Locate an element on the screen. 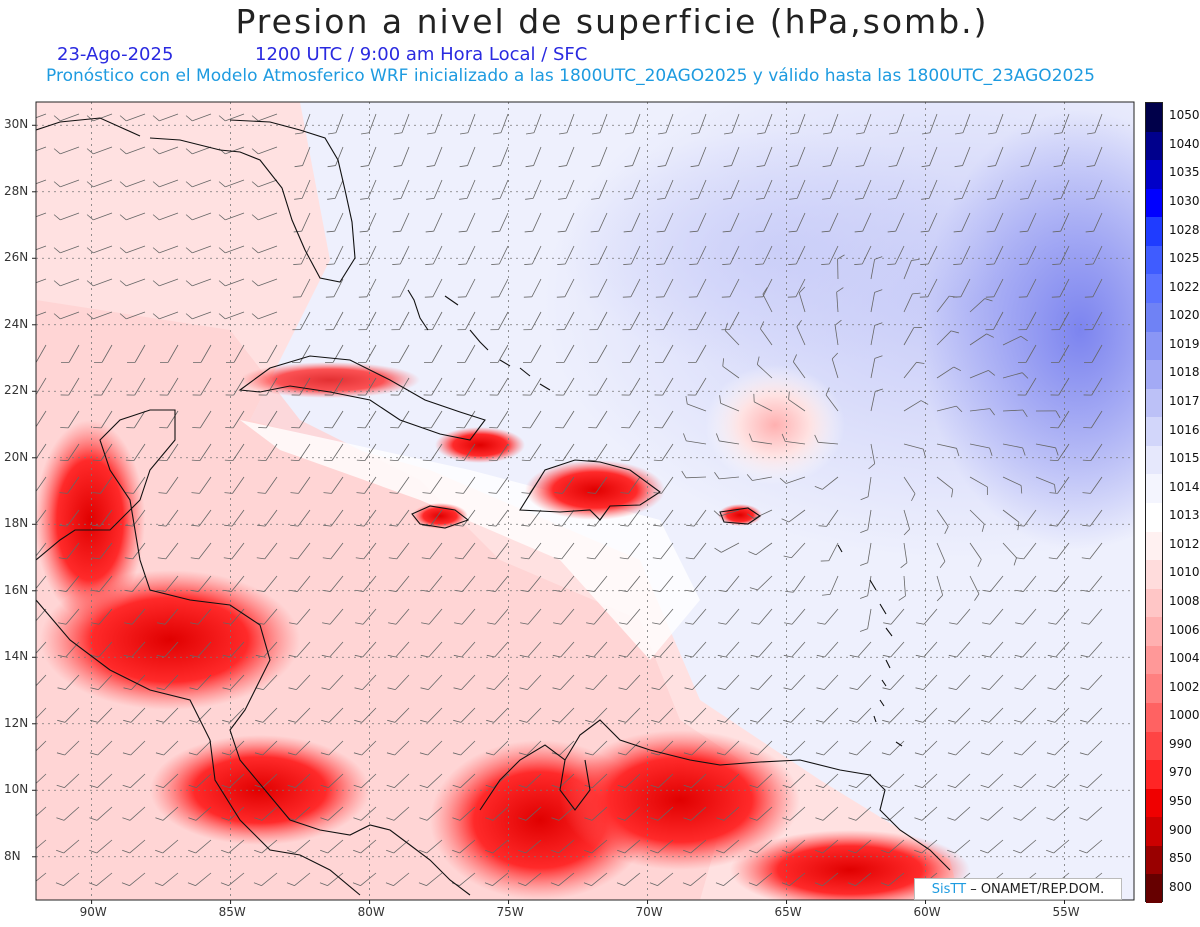 This screenshot has width=1200, height=927. legend-level-label: 1040 is located at coordinates (1184, 143).